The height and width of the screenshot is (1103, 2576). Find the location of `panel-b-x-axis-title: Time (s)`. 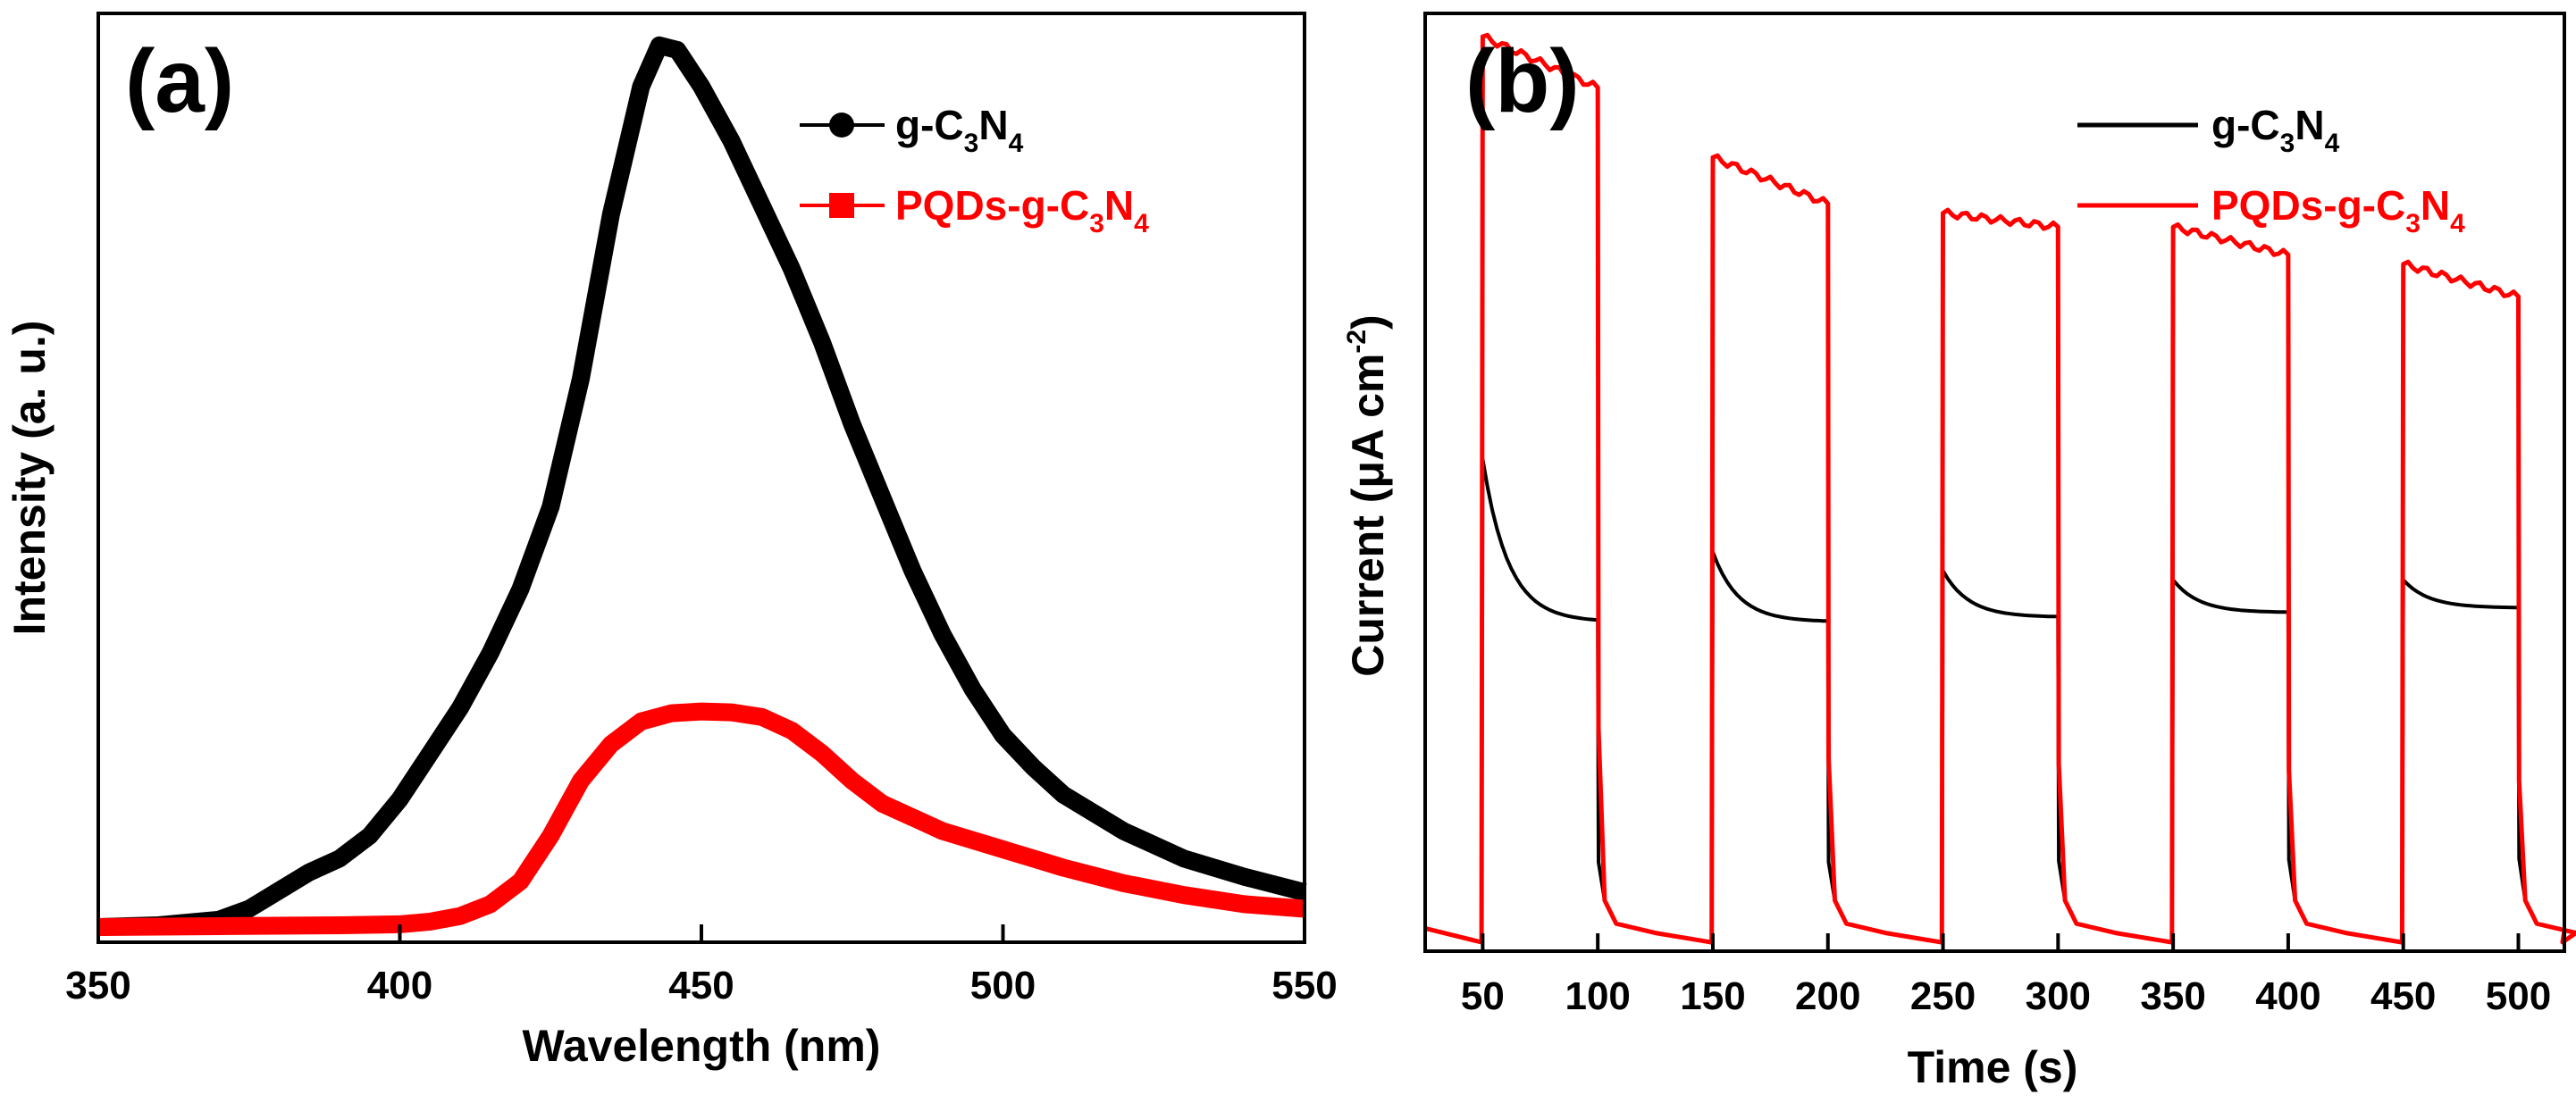

panel-b-x-axis-title: Time (s) is located at coordinates (1993, 1067).